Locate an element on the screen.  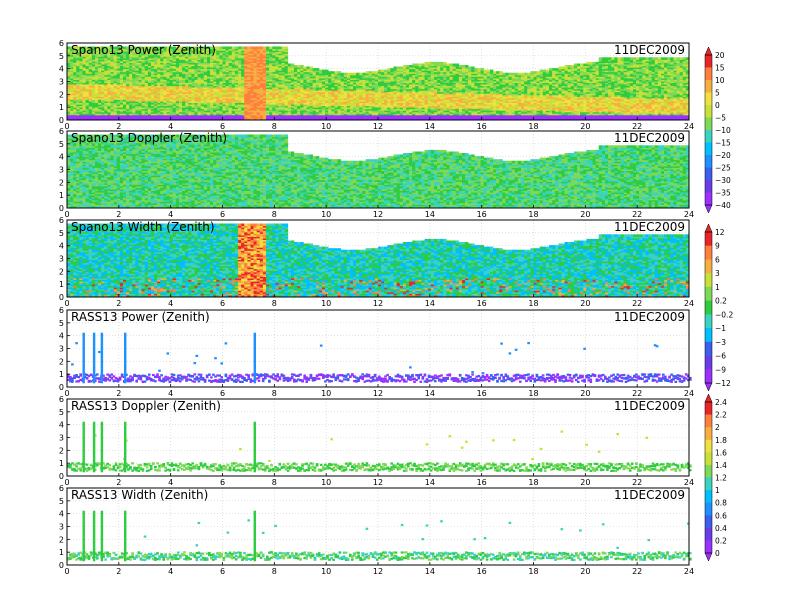
data-field is located at coordinates (378, 84).